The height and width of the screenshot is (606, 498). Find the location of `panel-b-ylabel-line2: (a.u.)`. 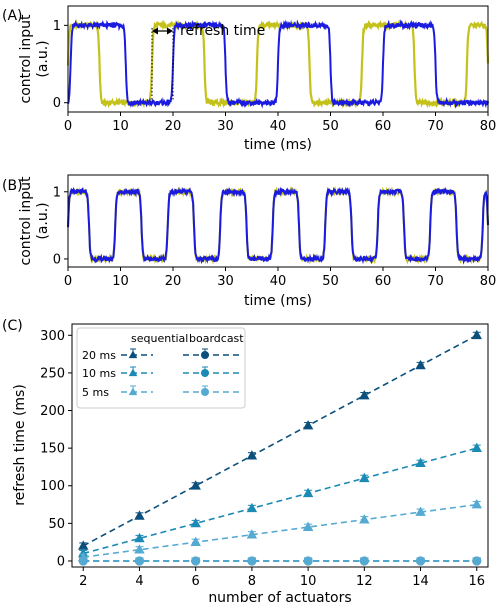

panel-b-ylabel-line2: (a.u.) is located at coordinates (43, 220).